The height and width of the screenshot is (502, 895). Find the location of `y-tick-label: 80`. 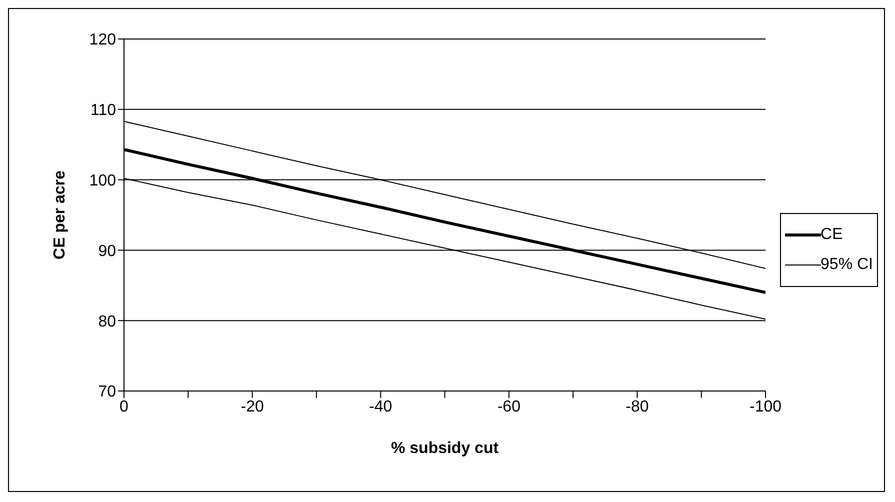

y-tick-label: 80 is located at coordinates (107, 321).